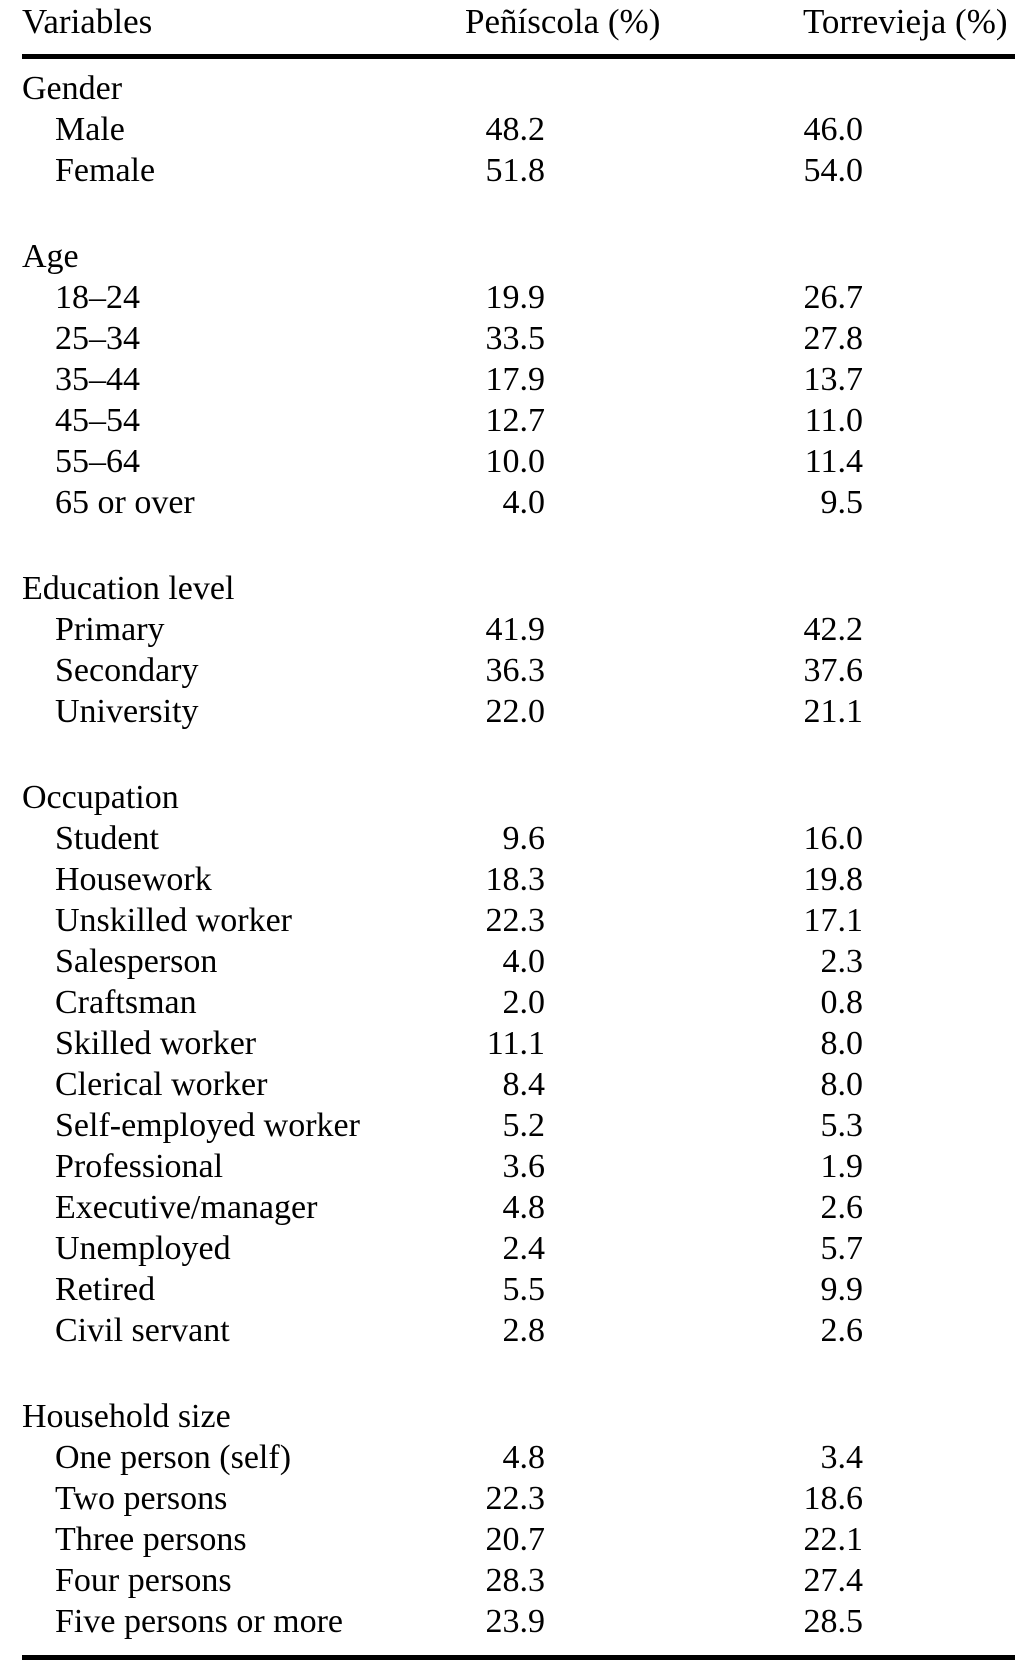  I want to click on torrevieja-value: 5.3, so click(842, 1125).